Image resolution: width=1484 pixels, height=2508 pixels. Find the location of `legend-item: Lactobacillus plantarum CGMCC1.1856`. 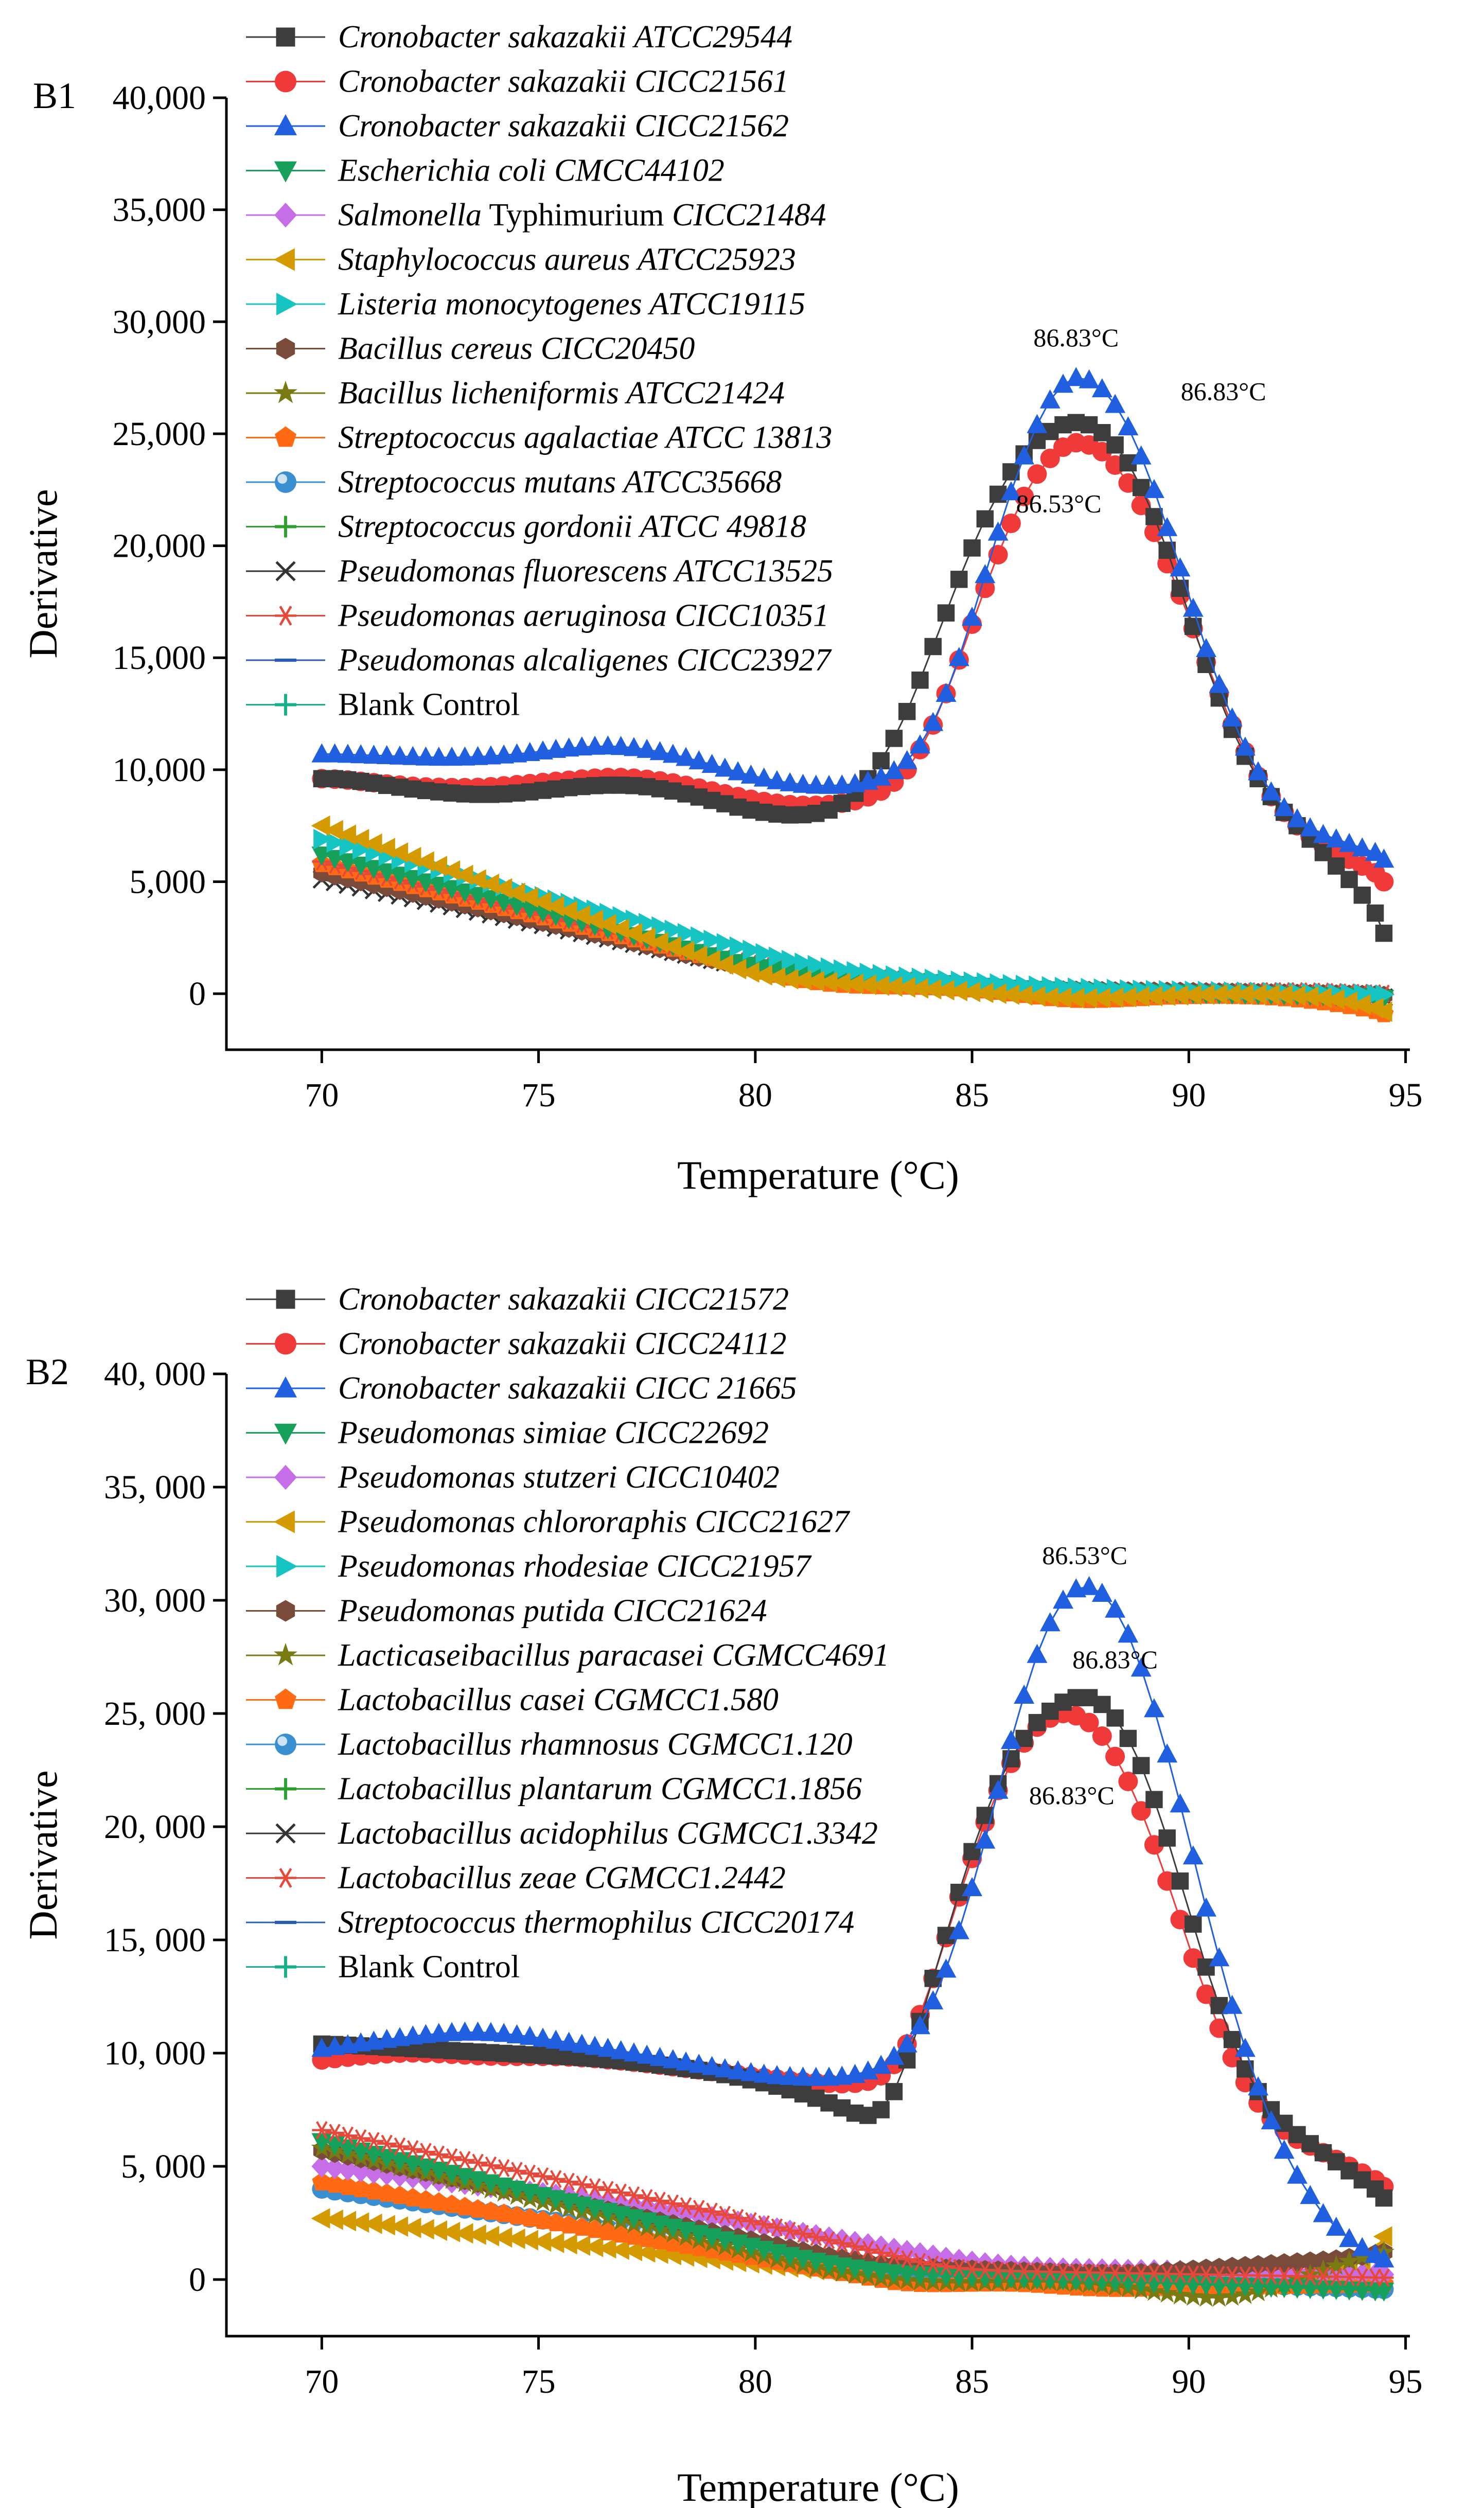

legend-item: Lactobacillus plantarum CGMCC1.1856 is located at coordinates (554, 1789).